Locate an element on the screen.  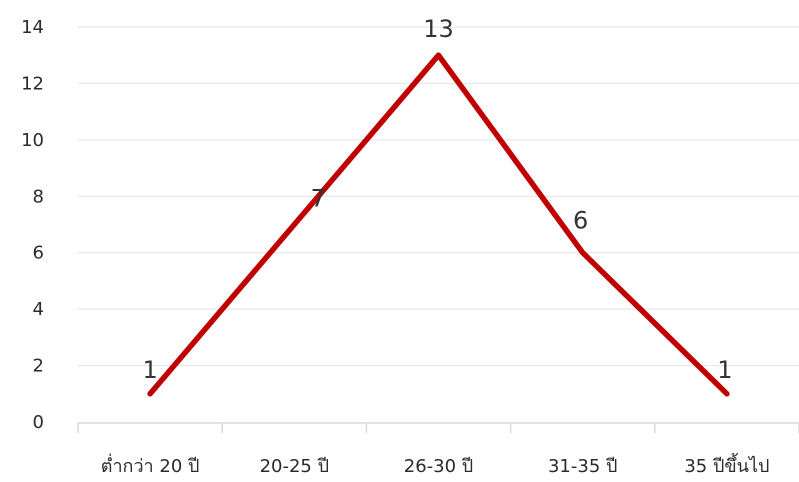
y-tick-label: 4 is located at coordinates (38, 309).